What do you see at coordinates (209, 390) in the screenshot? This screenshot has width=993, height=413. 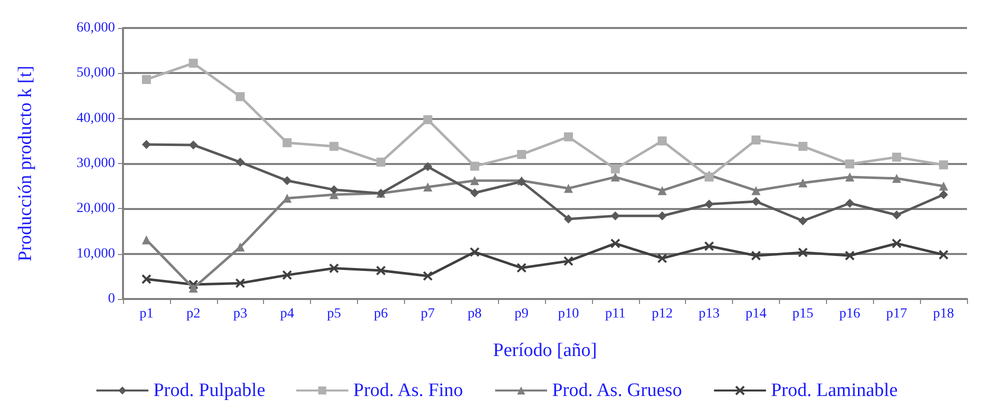 I see `legend-label: Prod. Pulpable` at bounding box center [209, 390].